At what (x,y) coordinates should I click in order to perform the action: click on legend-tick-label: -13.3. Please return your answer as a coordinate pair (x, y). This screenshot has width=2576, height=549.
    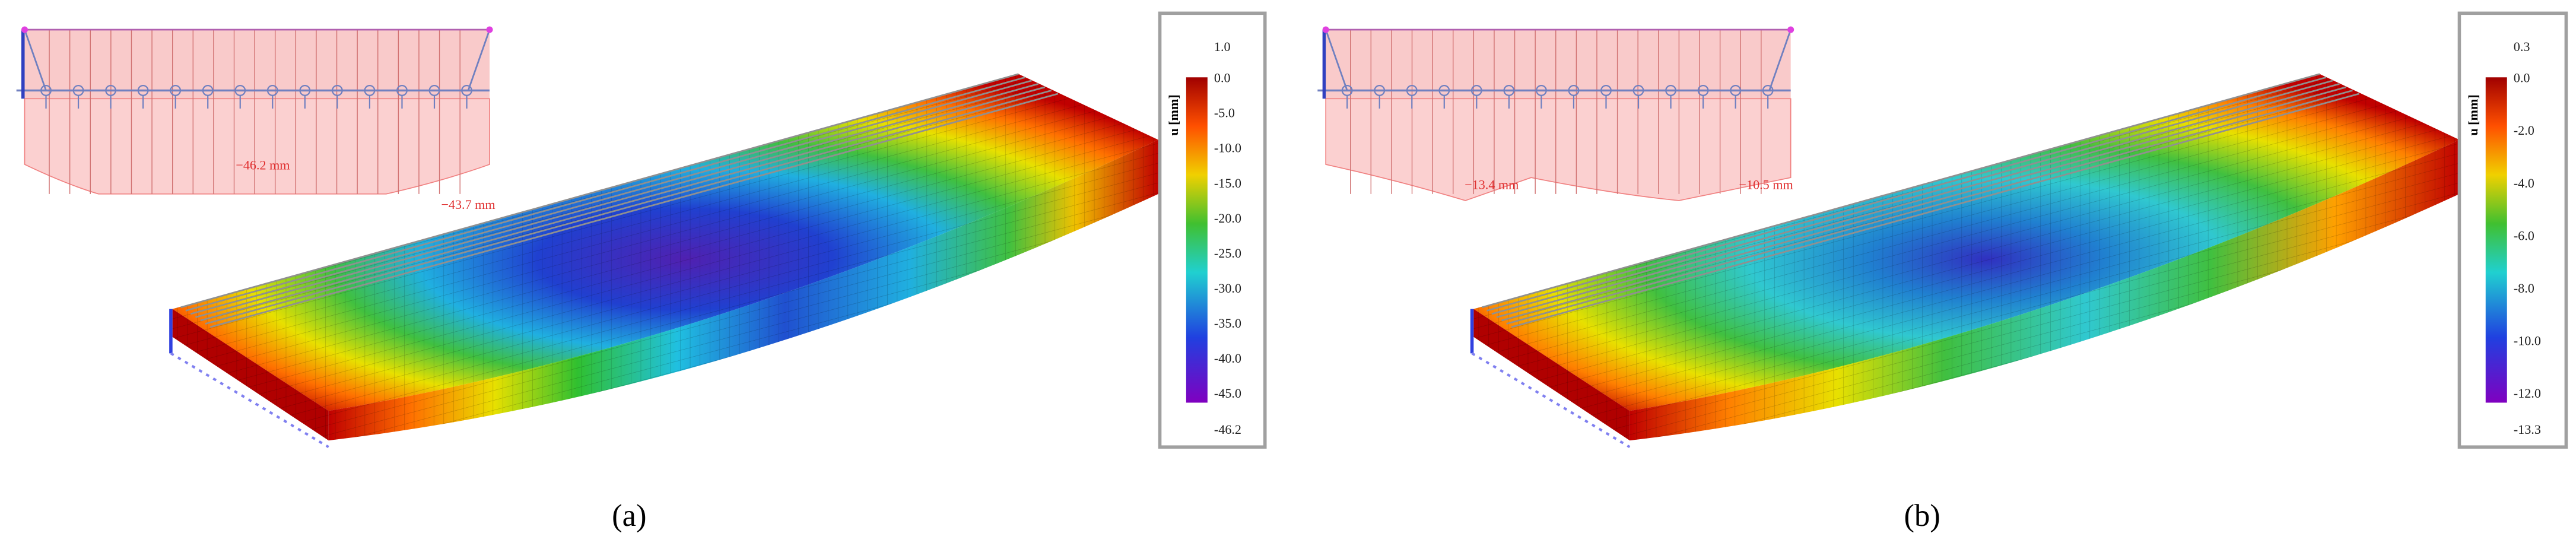
    Looking at the image, I should click on (2528, 430).